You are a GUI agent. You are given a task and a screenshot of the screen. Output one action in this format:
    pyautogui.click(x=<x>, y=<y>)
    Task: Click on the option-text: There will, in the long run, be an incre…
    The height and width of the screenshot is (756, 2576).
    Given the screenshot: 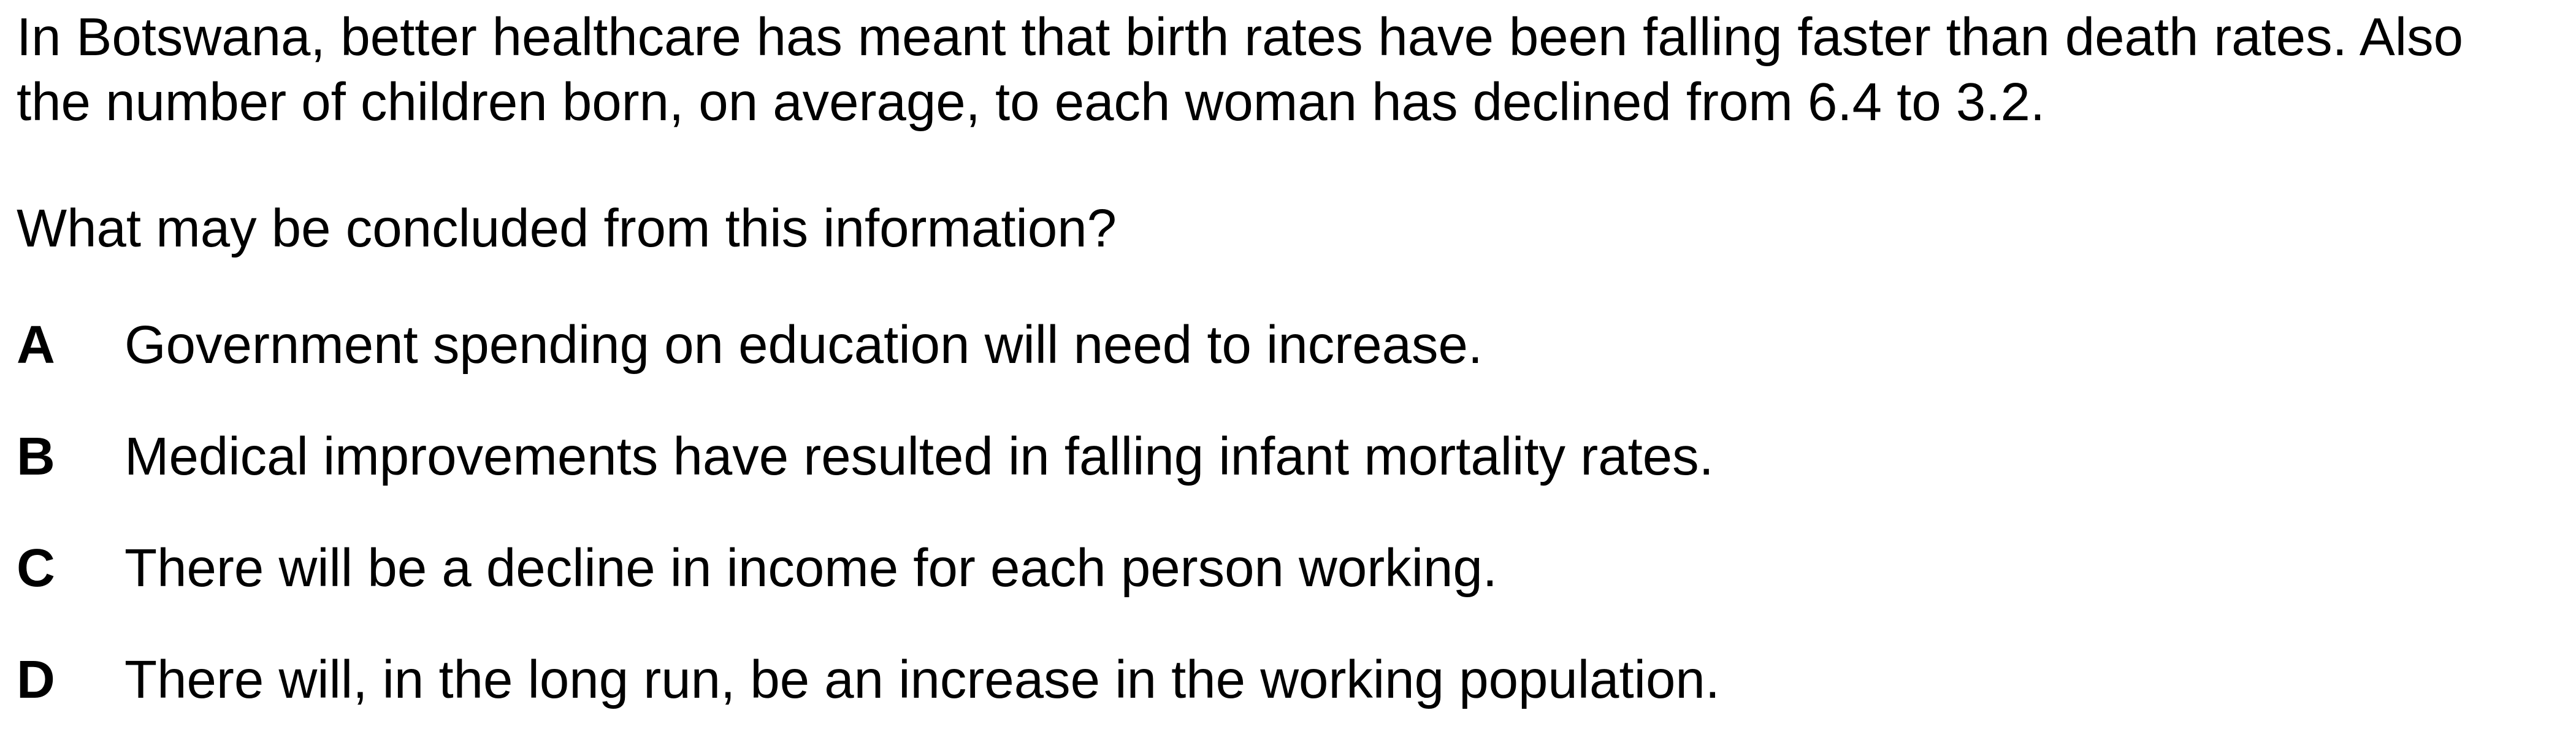 What is the action you would take?
    pyautogui.click(x=922, y=679)
    